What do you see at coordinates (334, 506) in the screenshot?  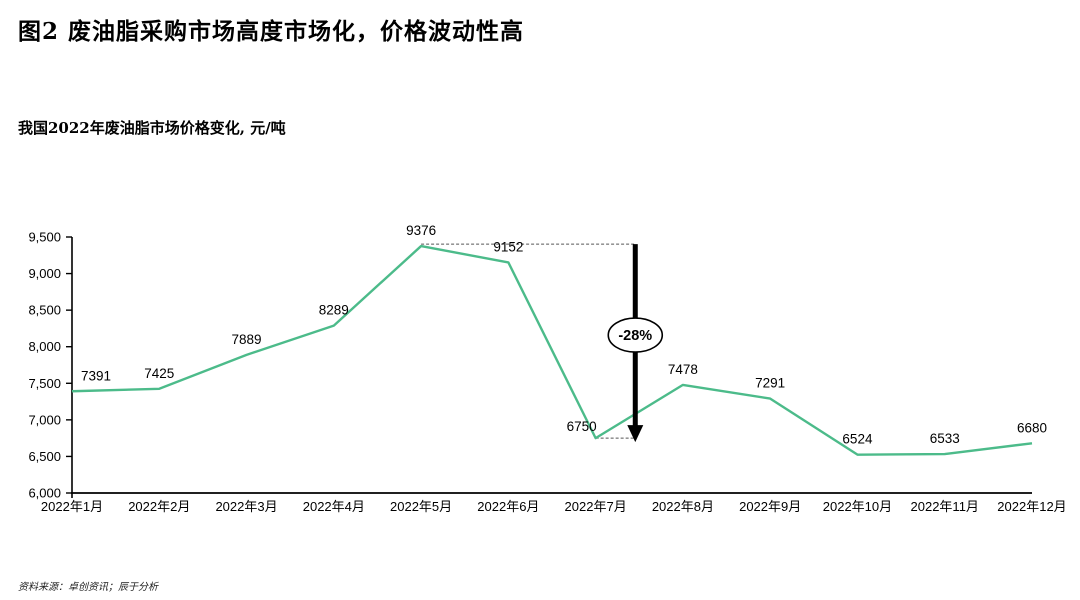 I see `x-axis-label: 2022年4月` at bounding box center [334, 506].